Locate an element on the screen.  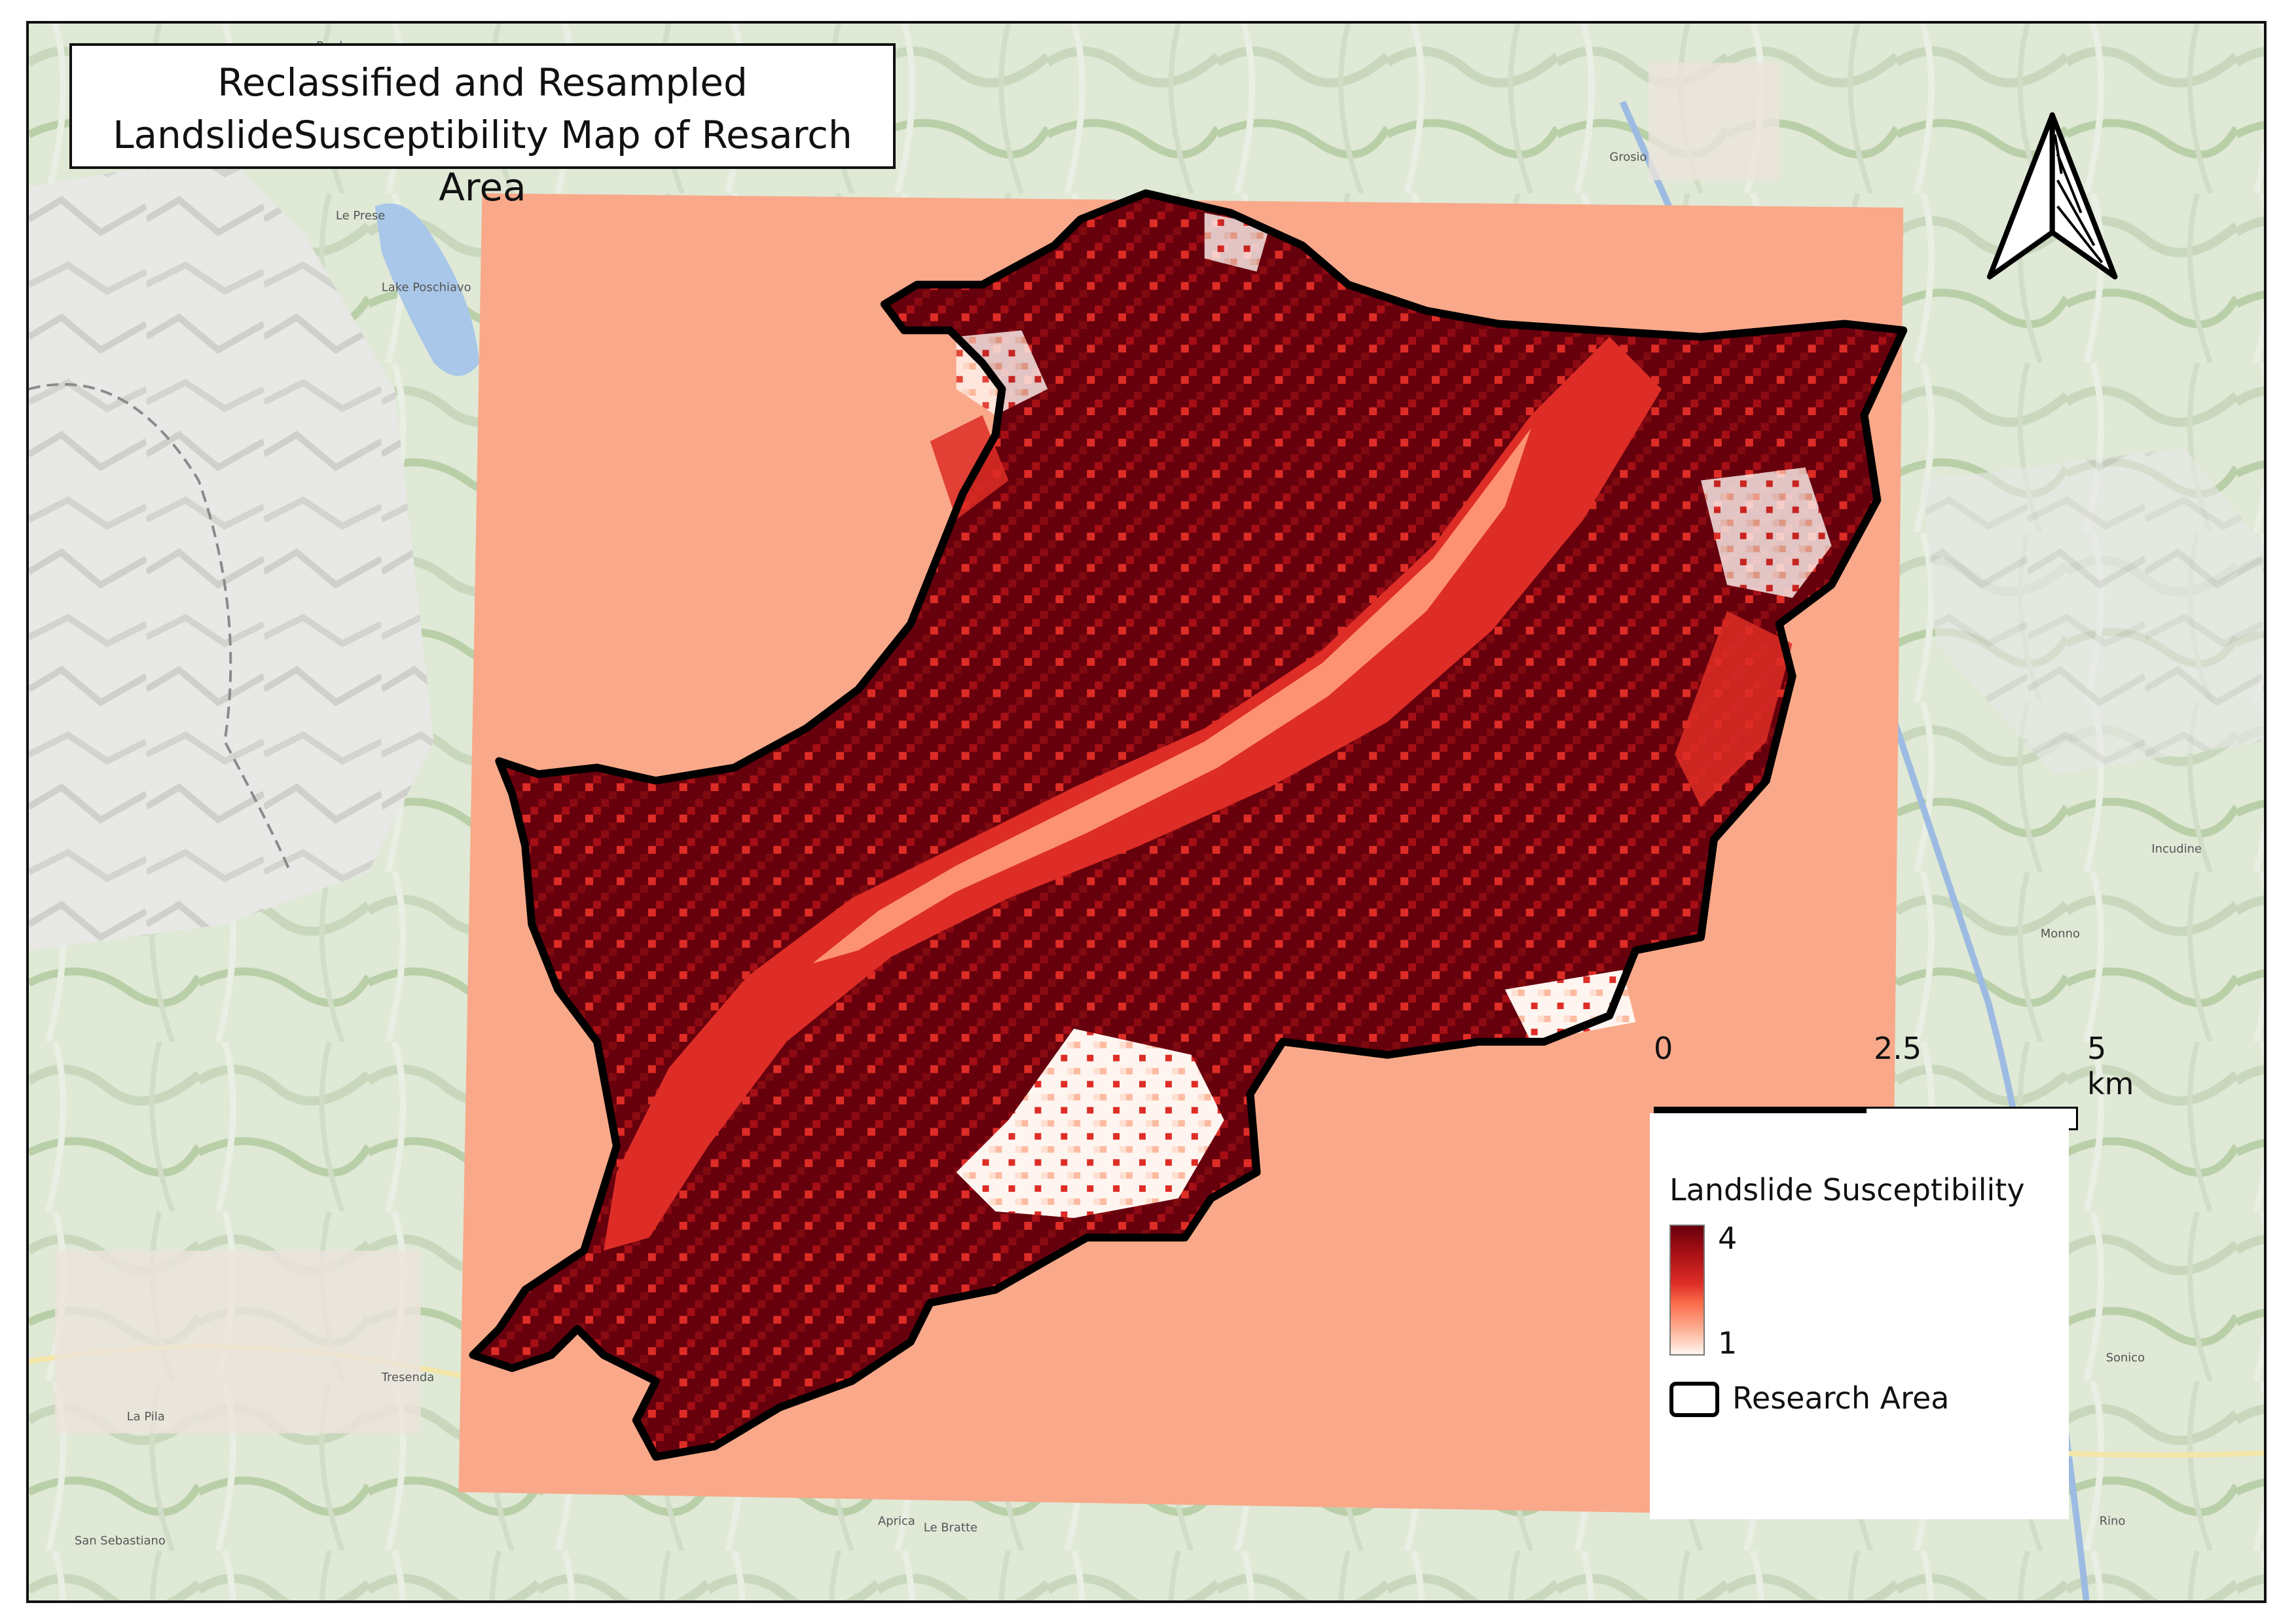
basemap-place-label: Incudine is located at coordinates (2176, 849).